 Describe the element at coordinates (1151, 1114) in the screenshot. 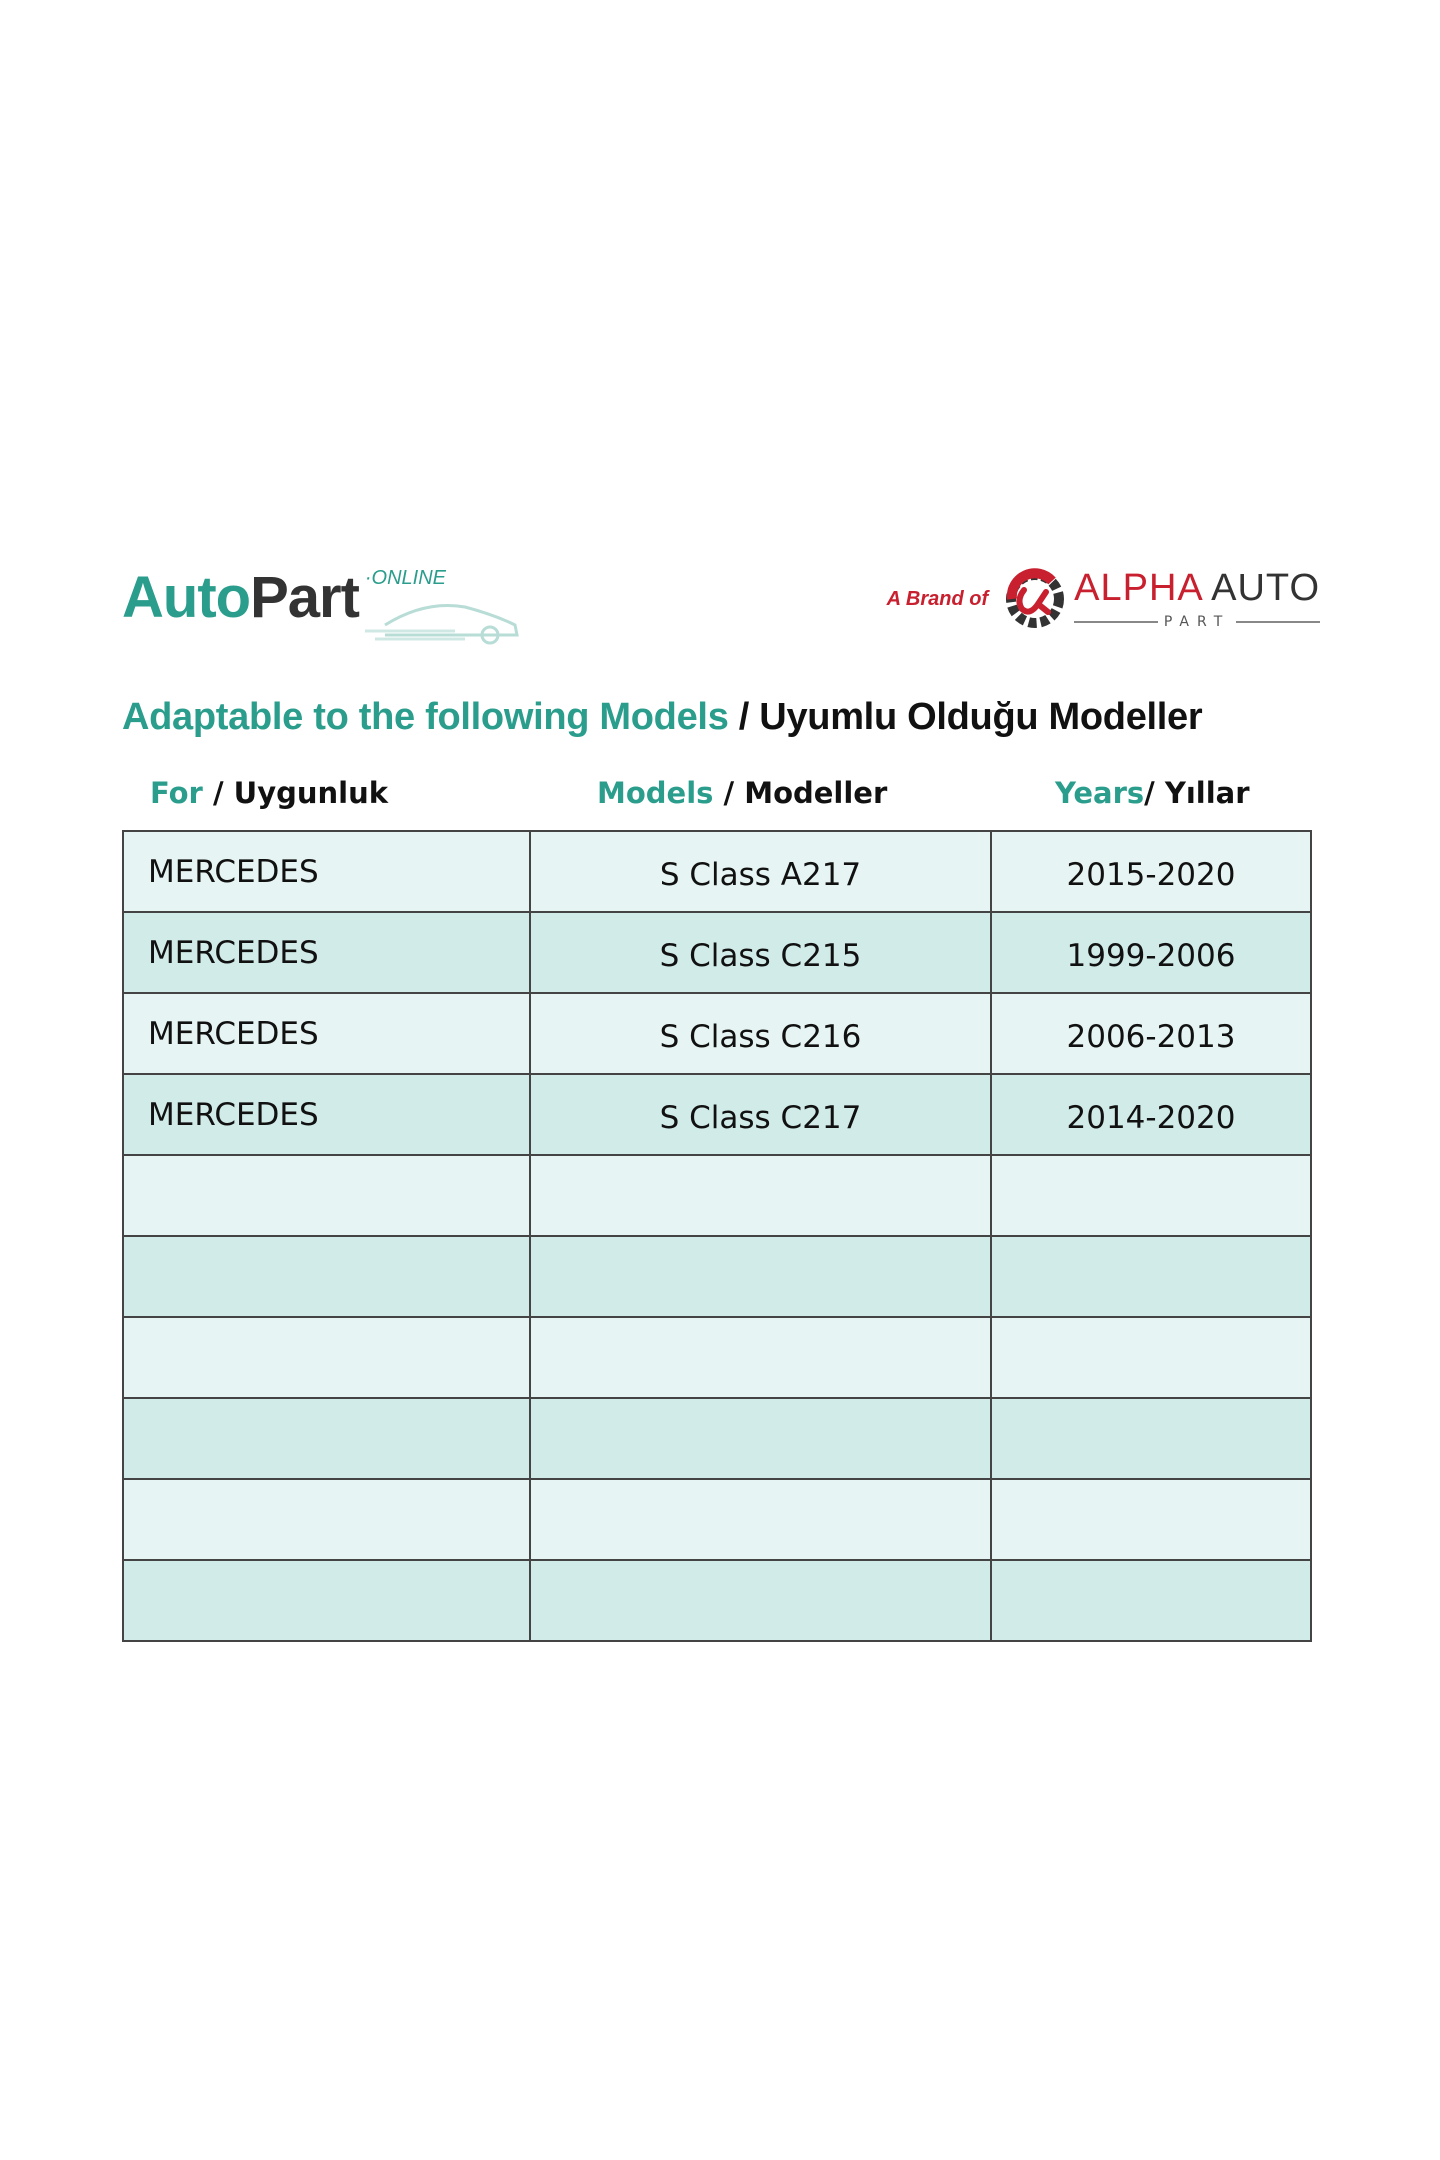

I see `cell-years: 2014-2020` at that location.